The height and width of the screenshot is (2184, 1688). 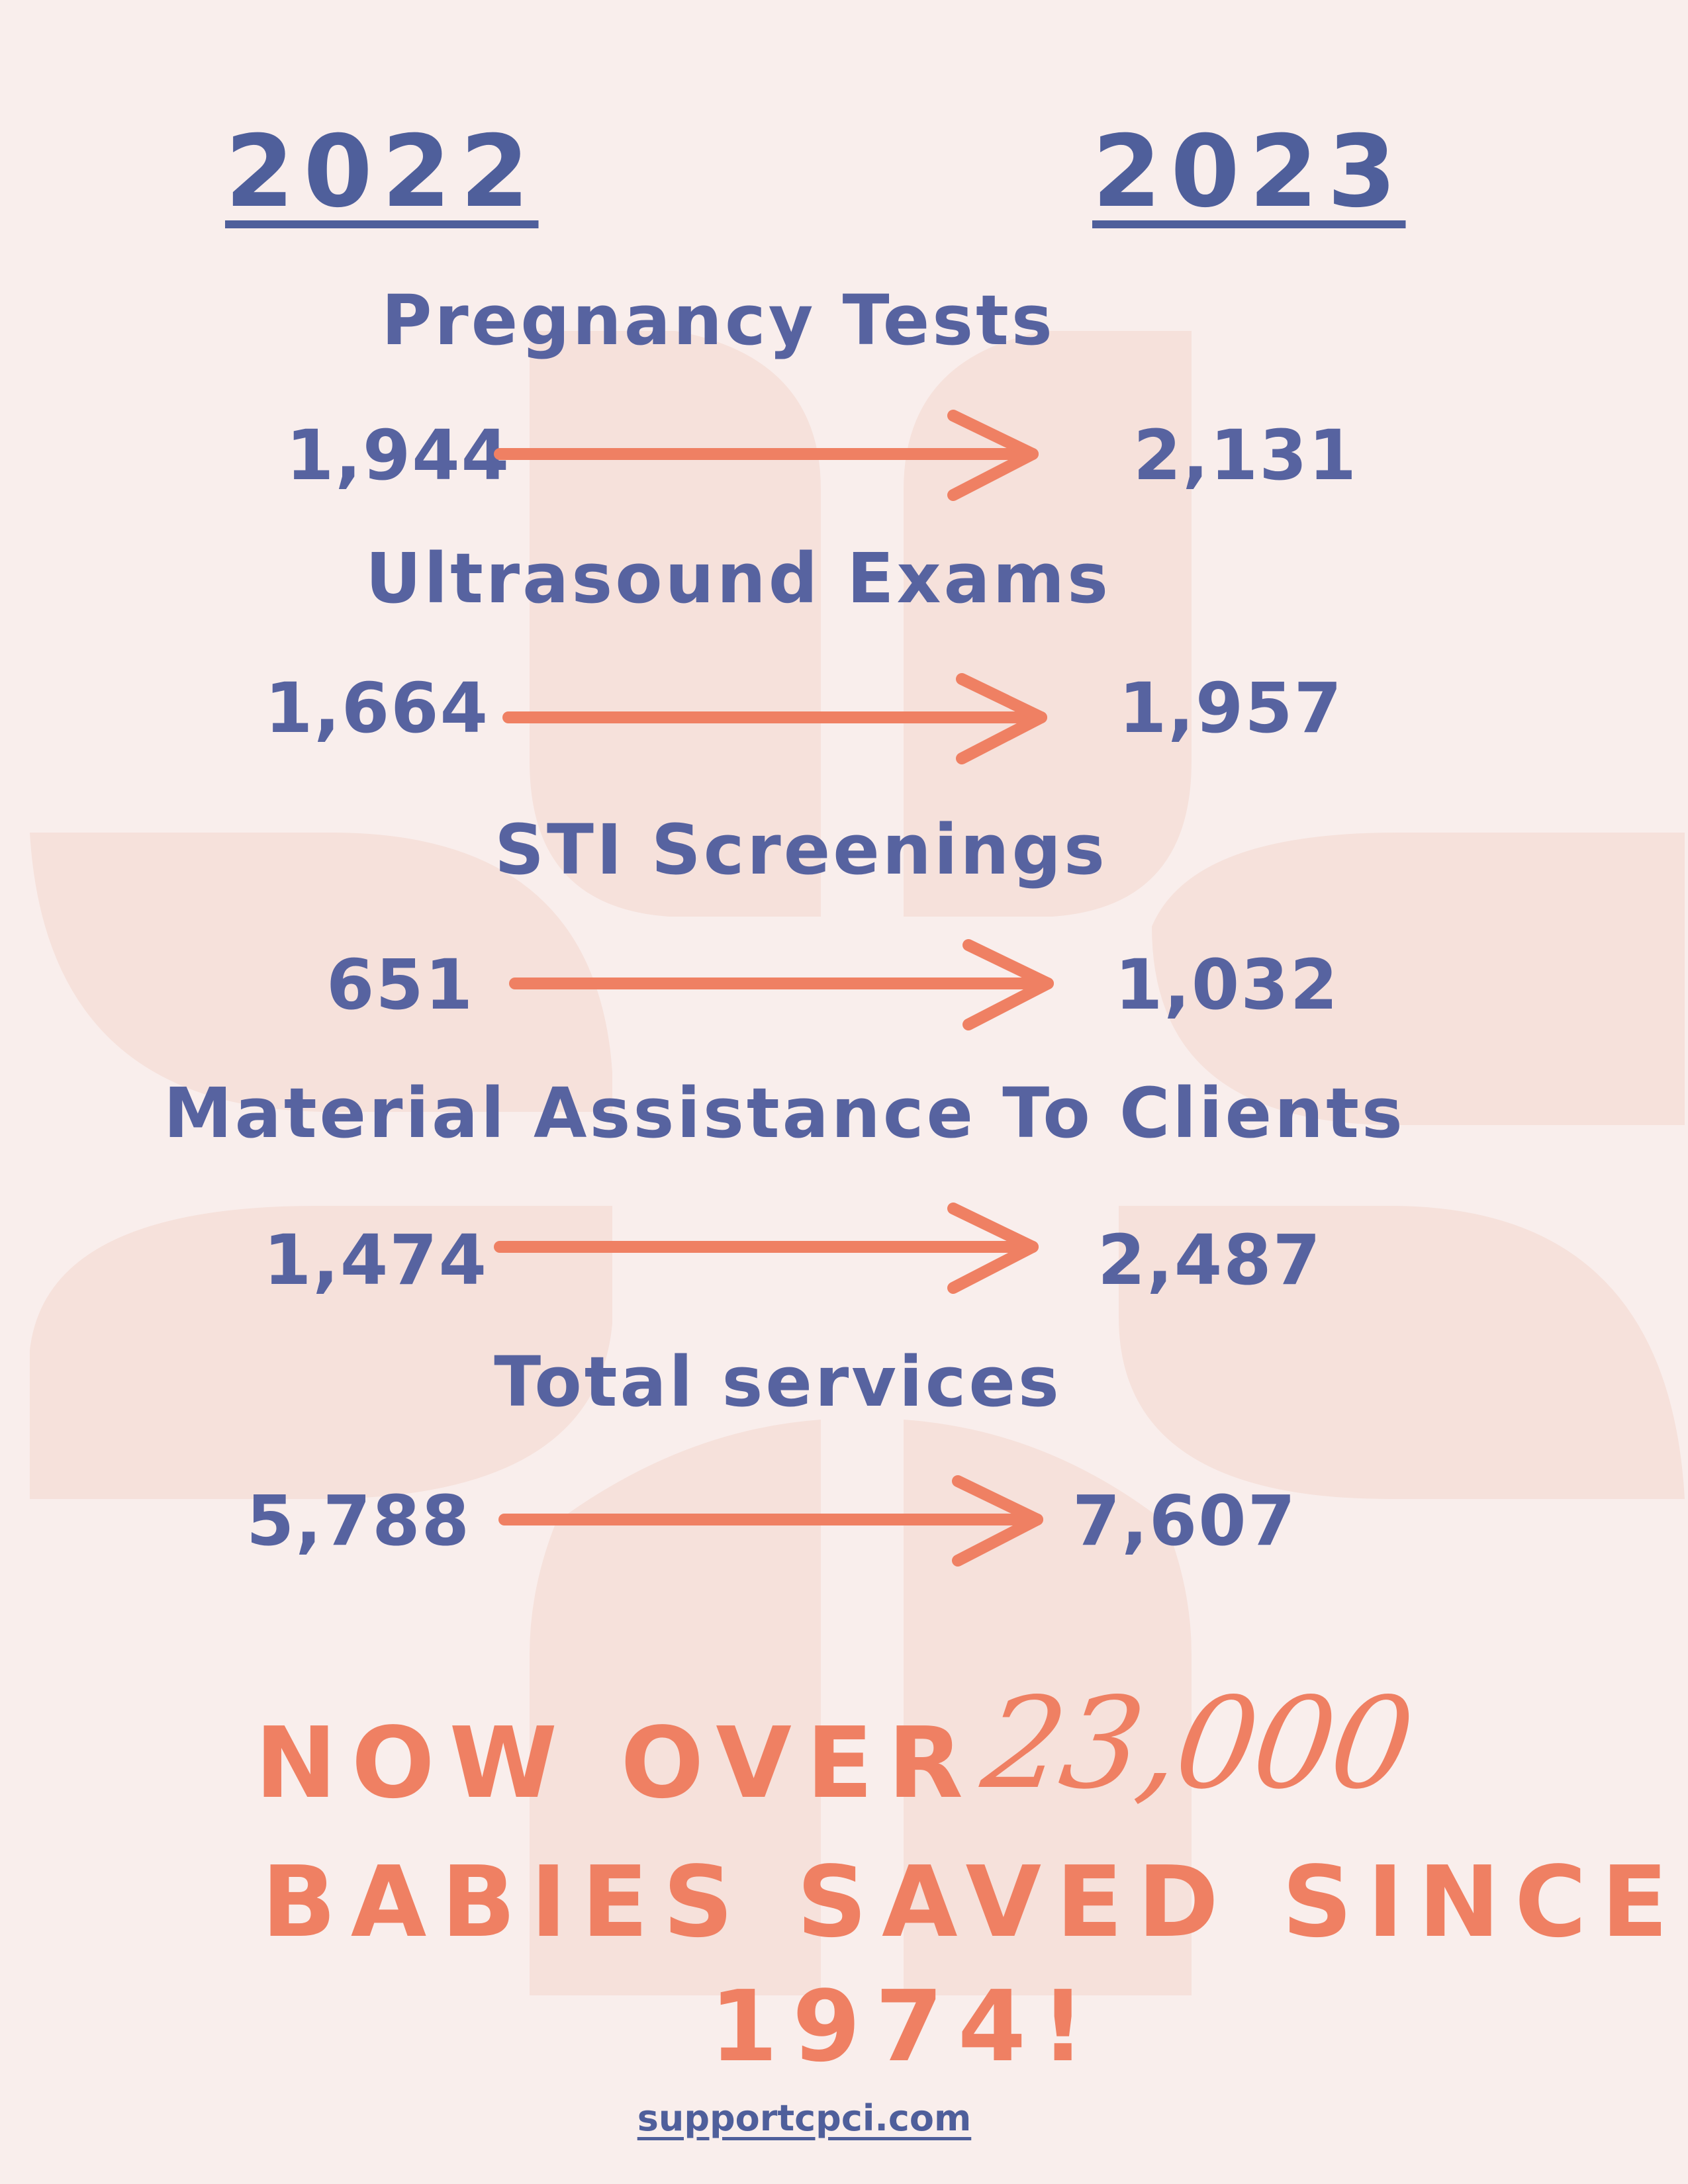 What do you see at coordinates (1227, 984) in the screenshot?
I see `stat-to-sti-screenings: 1,032` at bounding box center [1227, 984].